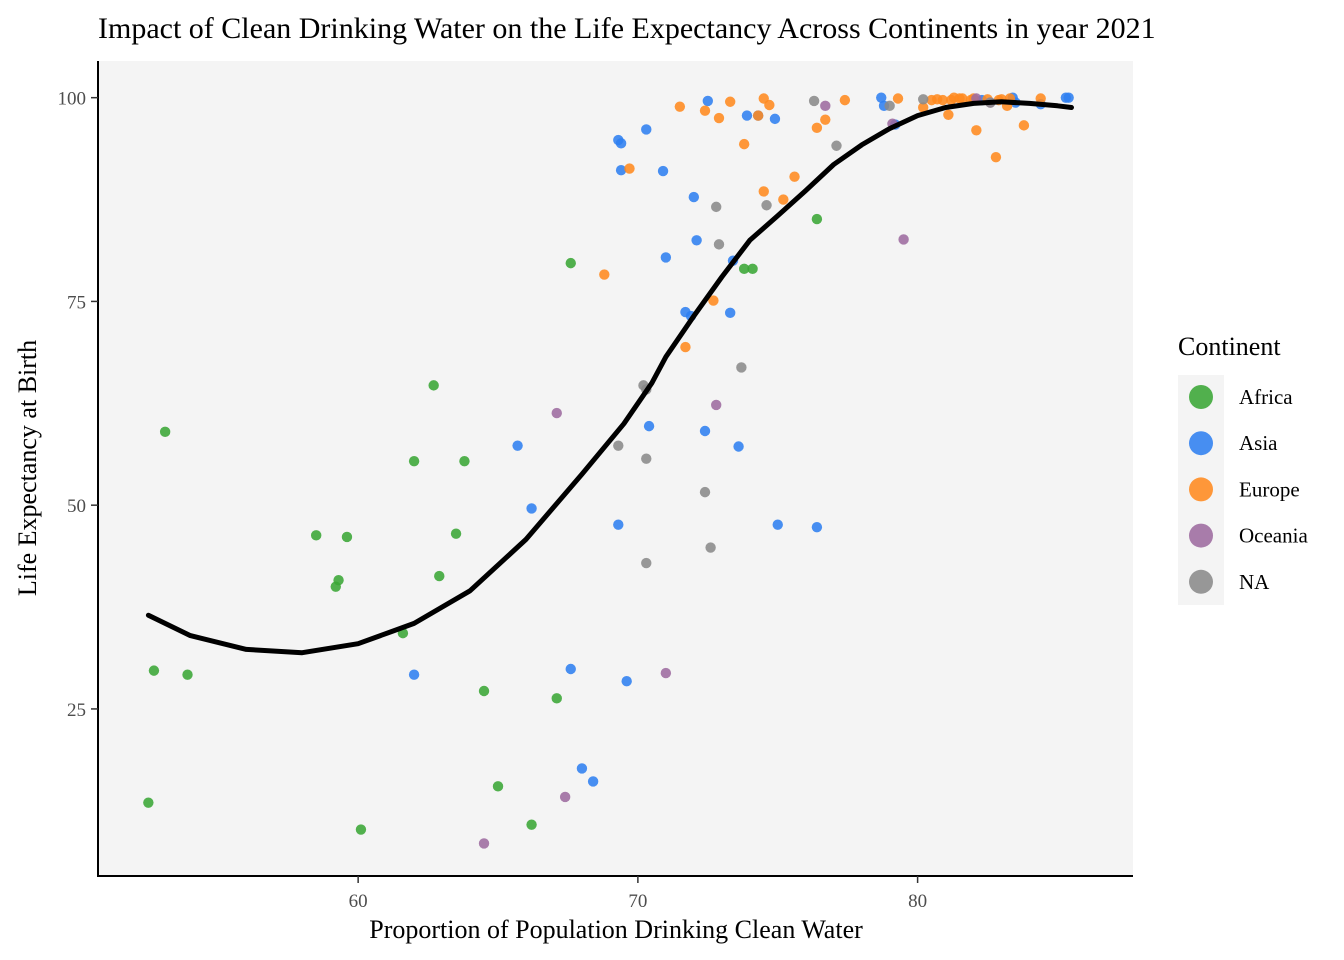  What do you see at coordinates (1254, 582) in the screenshot?
I see `legend-label-na: NA` at bounding box center [1254, 582].